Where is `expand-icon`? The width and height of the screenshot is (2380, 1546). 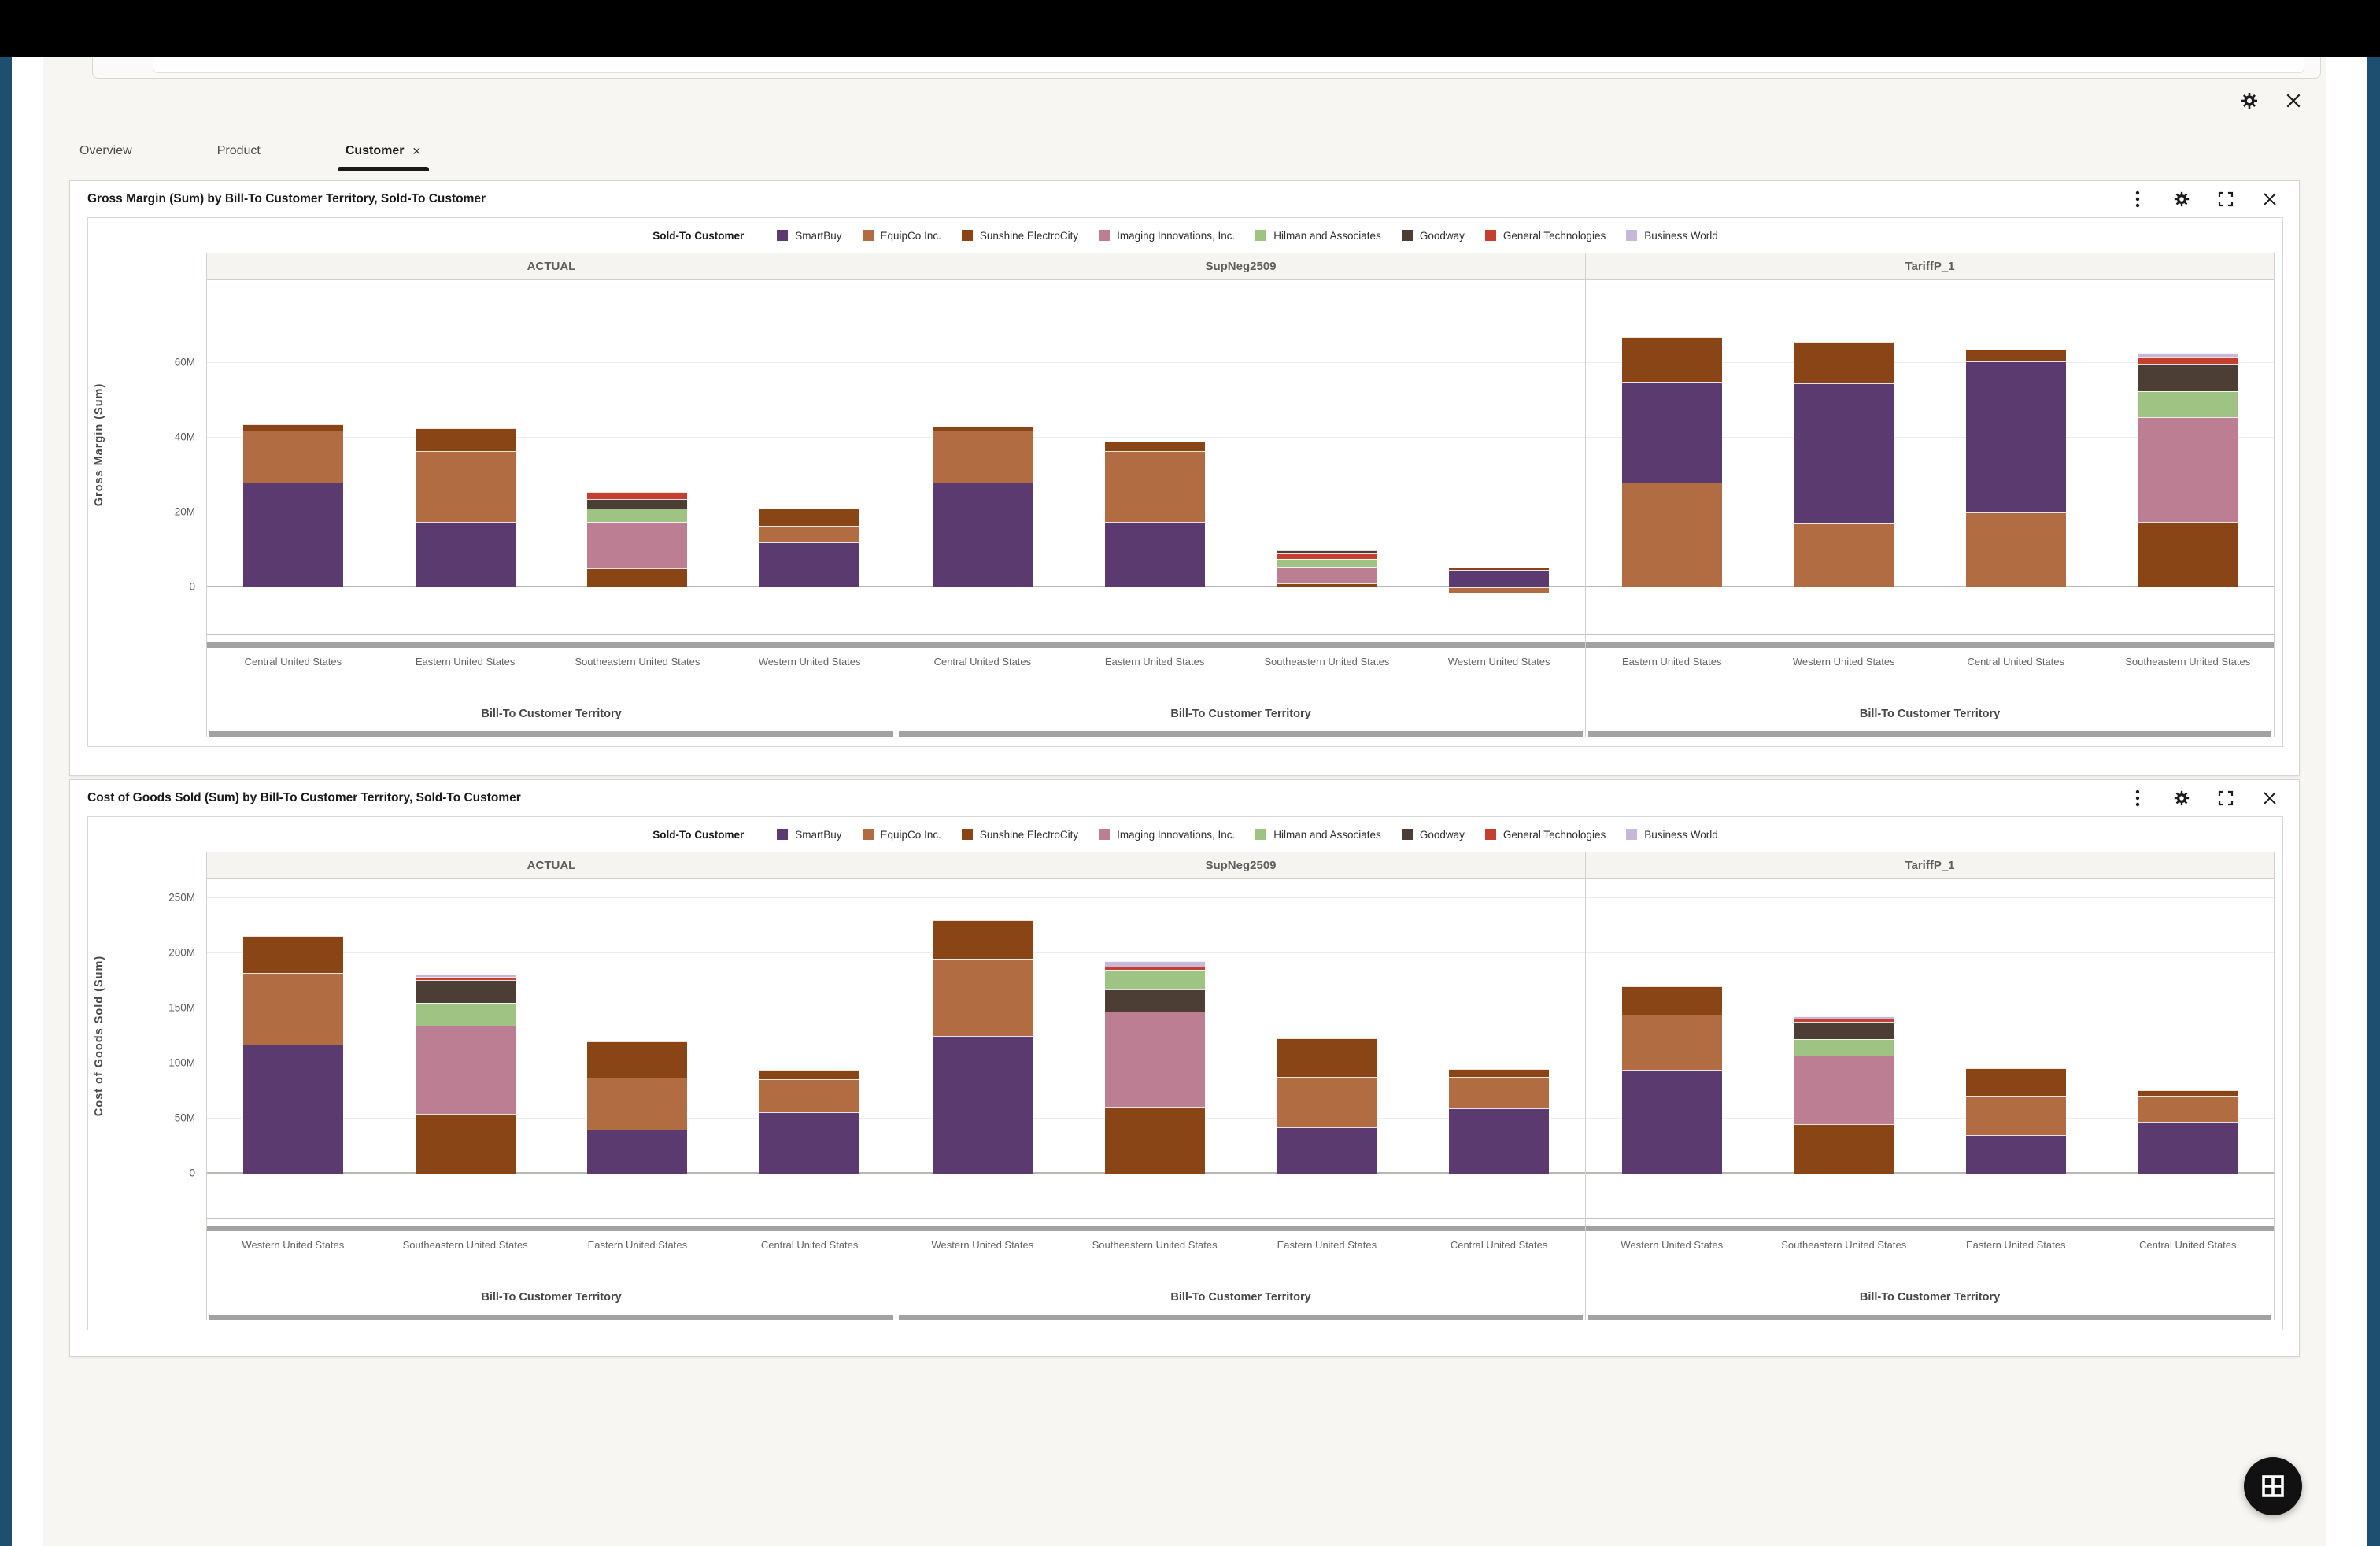
expand-icon is located at coordinates (2226, 798).